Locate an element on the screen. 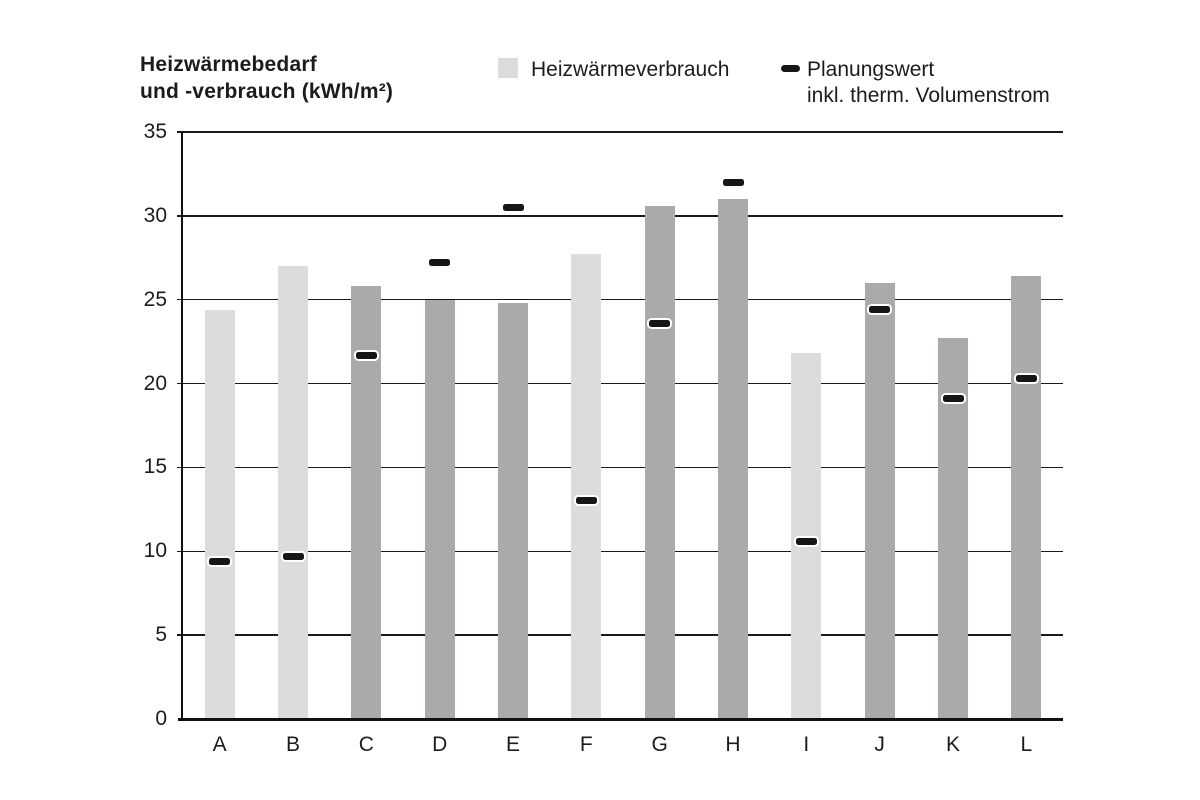 Image resolution: width=1200 pixels, height=800 pixels. legend-marker-label-line2: inkl. therm. Volumenstrom is located at coordinates (928, 95).